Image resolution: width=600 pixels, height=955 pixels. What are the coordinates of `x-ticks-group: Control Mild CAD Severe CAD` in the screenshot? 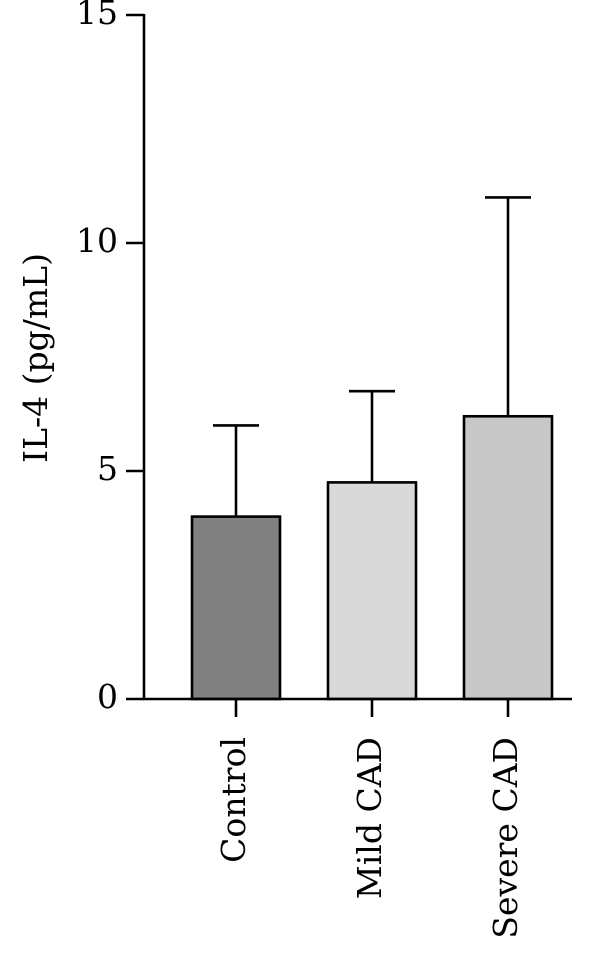 It's located at (369, 819).